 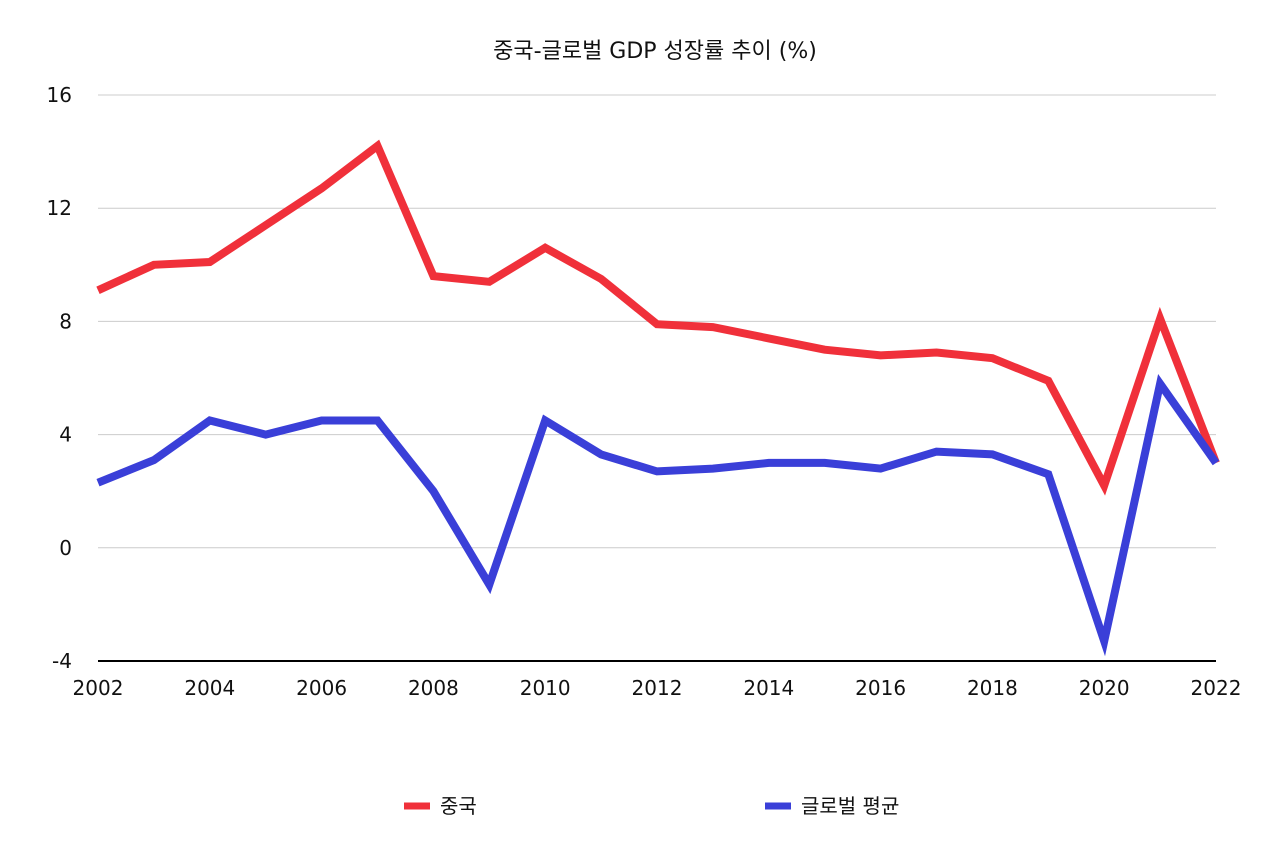 What do you see at coordinates (768, 688) in the screenshot?
I see `x-tick-label: 2014` at bounding box center [768, 688].